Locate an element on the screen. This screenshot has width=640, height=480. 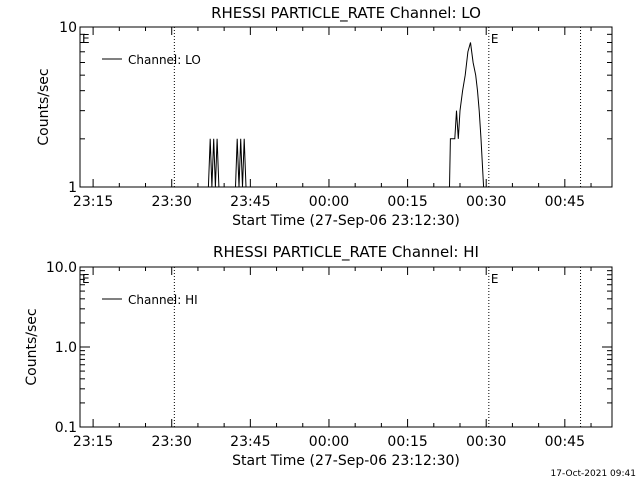
chart-title: RHESSI PARTICLE_RATE Channel: HI is located at coordinates (346, 252).